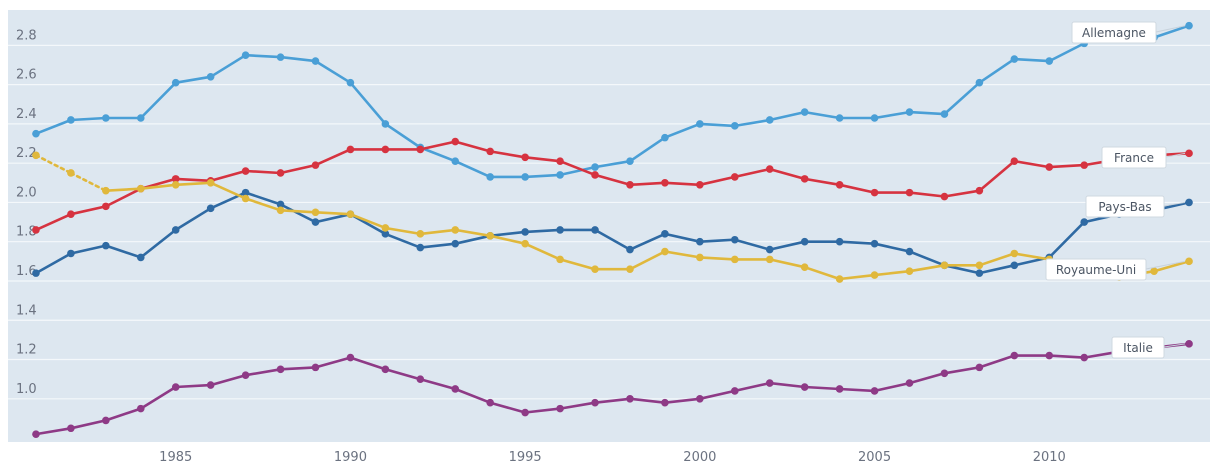  What do you see at coordinates (1143, 157) in the screenshot?
I see `series-label-france: France` at bounding box center [1143, 157].